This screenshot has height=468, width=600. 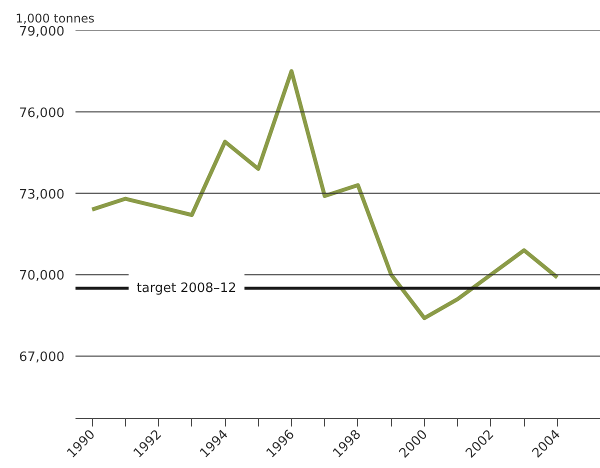 I want to click on y-tick-label: 67,000, so click(x=42, y=358).